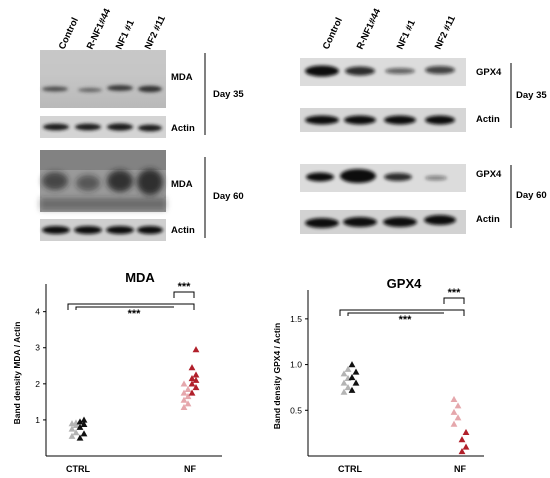 The width and height of the screenshot is (550, 478). What do you see at coordinates (103, 230) in the screenshot?
I see `blot-actin-day60` at bounding box center [103, 230].